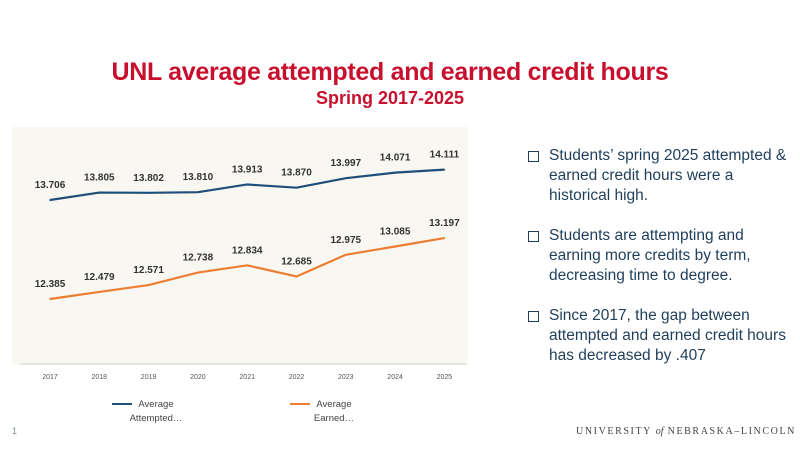 The width and height of the screenshot is (800, 450). I want to click on x-tick-label: 2025, so click(445, 377).